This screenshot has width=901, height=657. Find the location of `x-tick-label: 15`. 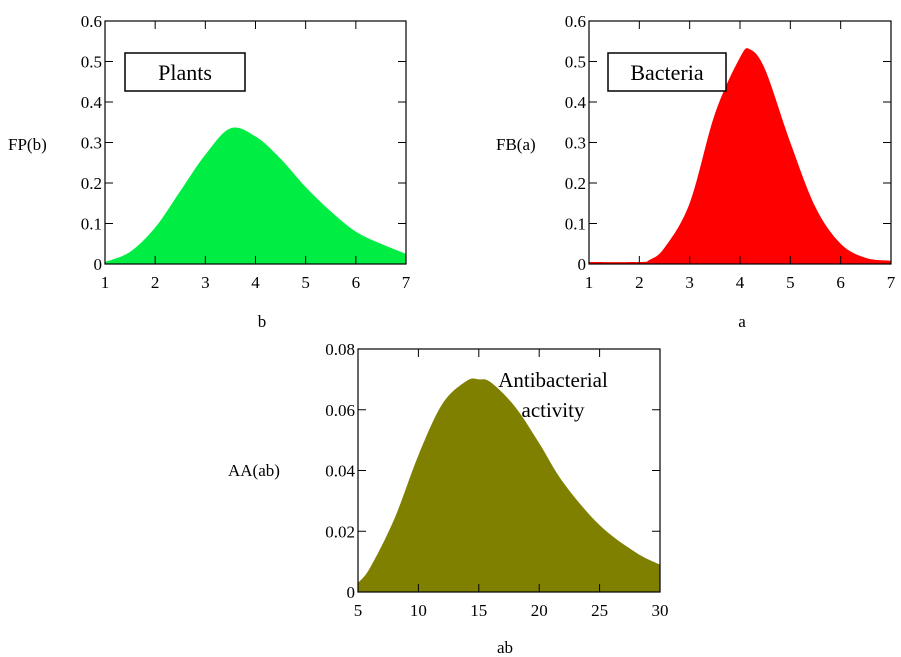

x-tick-label: 15 is located at coordinates (478, 610).